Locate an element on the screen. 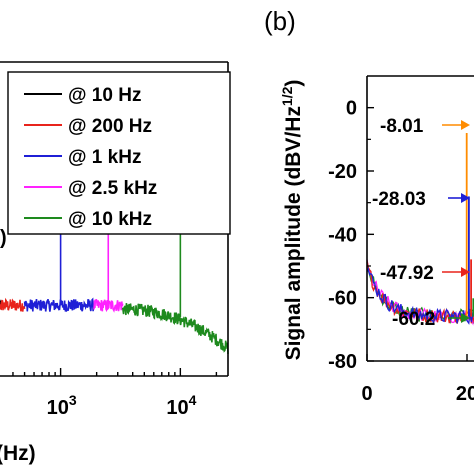  x-tick-label-b: 20 is located at coordinates (465, 394).